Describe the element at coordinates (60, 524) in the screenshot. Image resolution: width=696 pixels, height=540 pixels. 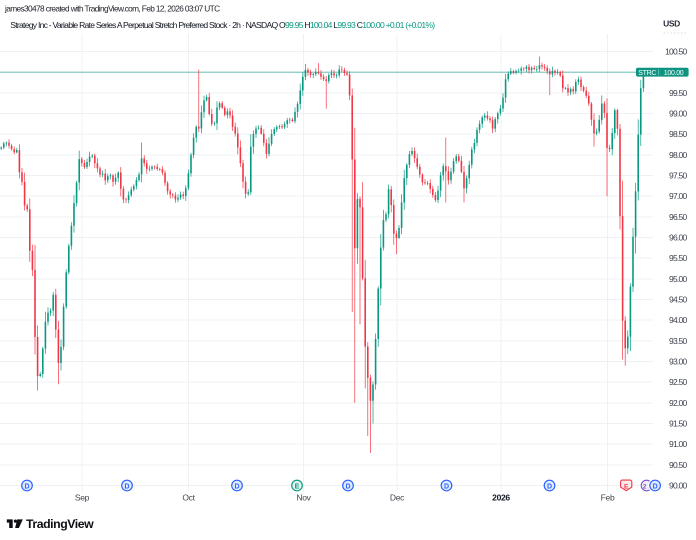
I see `svg-text: TradingView` at that location.